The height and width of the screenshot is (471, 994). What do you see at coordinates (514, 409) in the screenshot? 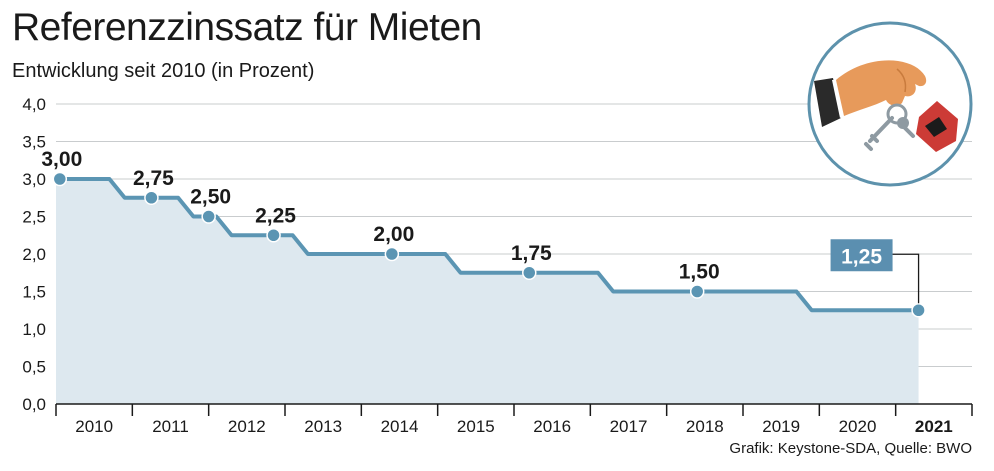
I see `x-axis` at bounding box center [514, 409].